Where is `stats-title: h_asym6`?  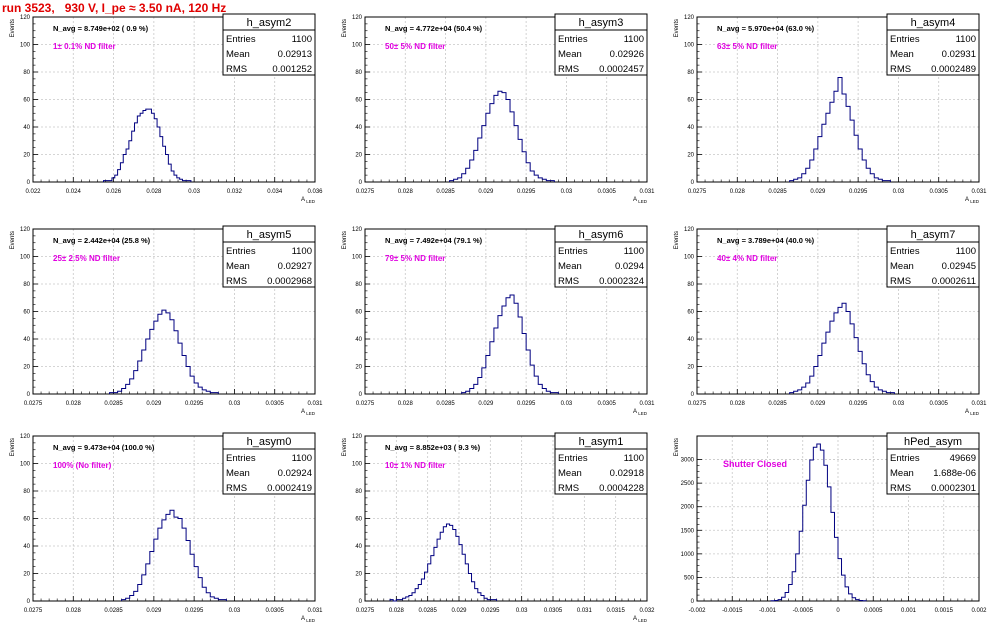
stats-title: h_asym6 is located at coordinates (601, 235).